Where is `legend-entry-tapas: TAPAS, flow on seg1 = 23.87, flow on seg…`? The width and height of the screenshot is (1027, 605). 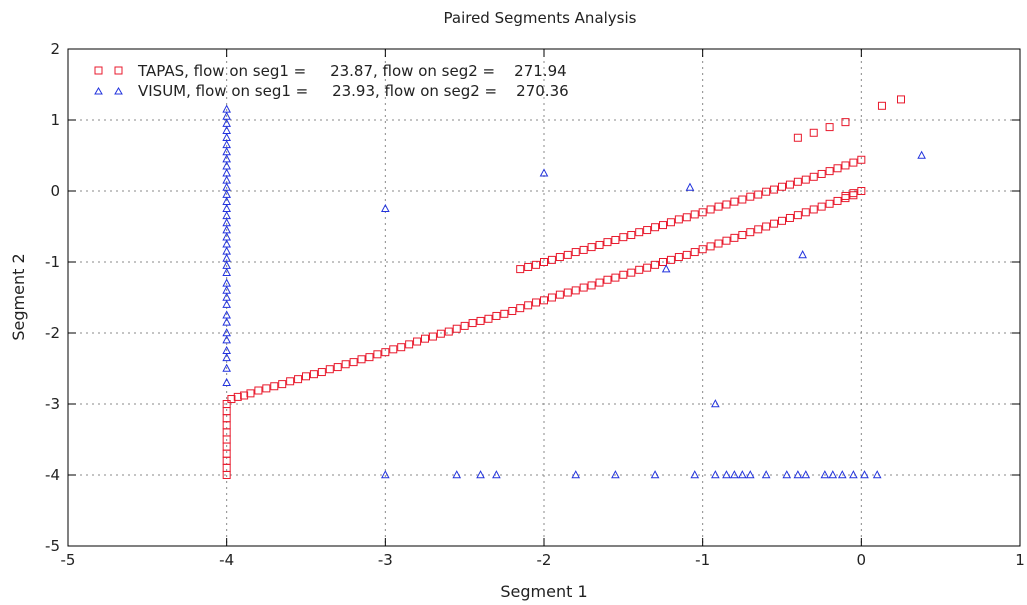 legend-entry-tapas: TAPAS, flow on seg1 = 23.87, flow on seg… is located at coordinates (330, 71).